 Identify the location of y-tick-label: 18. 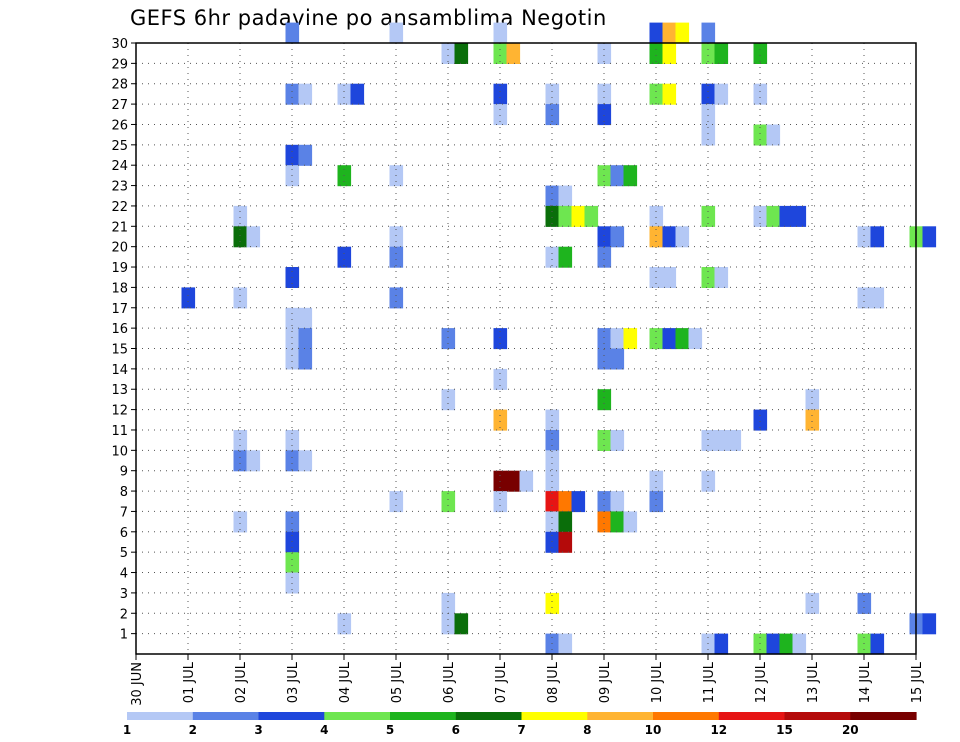
(119, 288).